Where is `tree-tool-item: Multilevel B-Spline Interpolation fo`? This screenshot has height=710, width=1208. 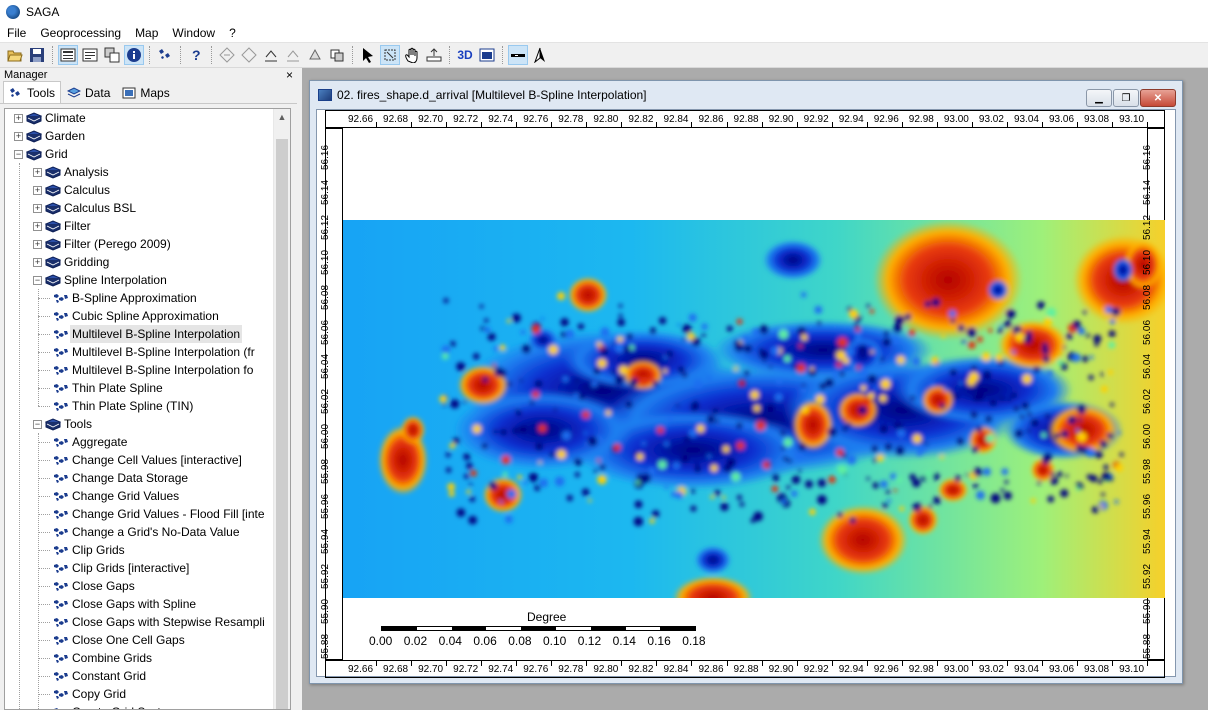 tree-tool-item: Multilevel B-Spline Interpolation fo is located at coordinates (140, 370).